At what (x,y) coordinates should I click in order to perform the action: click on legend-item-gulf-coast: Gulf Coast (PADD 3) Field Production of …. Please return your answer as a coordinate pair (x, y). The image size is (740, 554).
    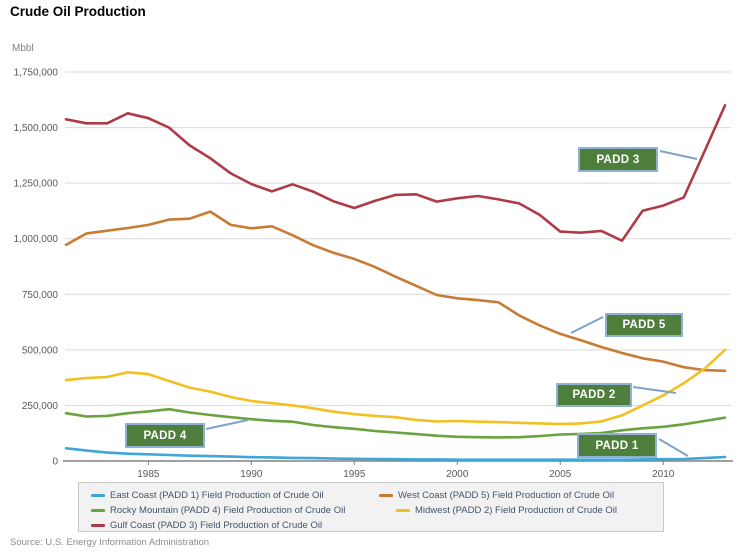
    Looking at the image, I should click on (206, 525).